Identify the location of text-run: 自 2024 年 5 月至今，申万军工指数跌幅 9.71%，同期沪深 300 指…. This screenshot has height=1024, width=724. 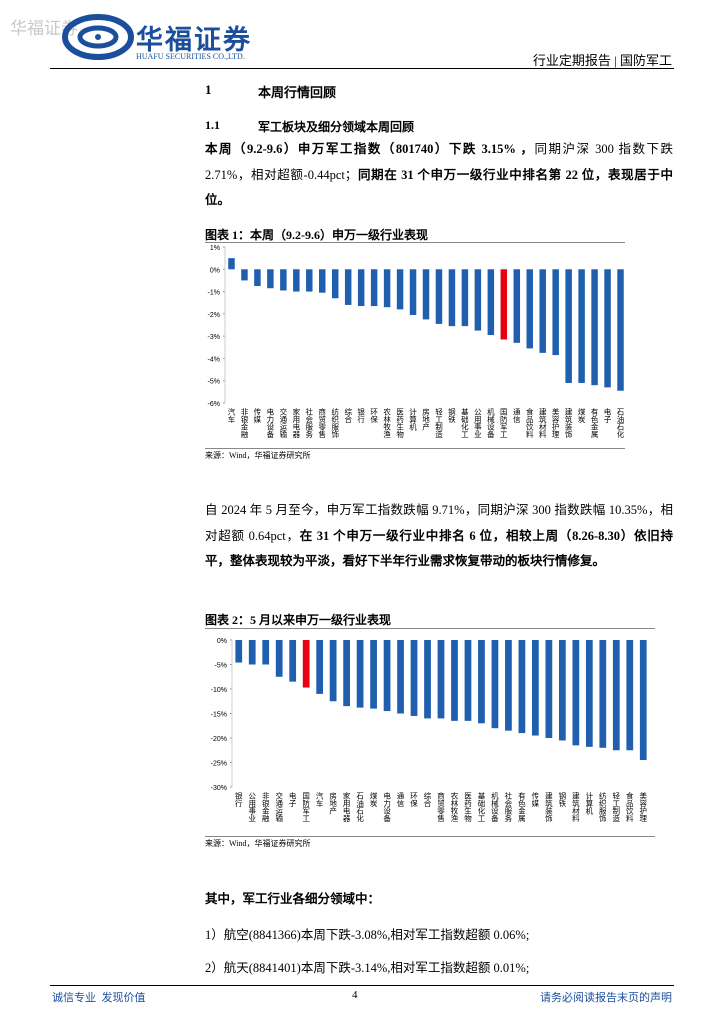
(439, 523).